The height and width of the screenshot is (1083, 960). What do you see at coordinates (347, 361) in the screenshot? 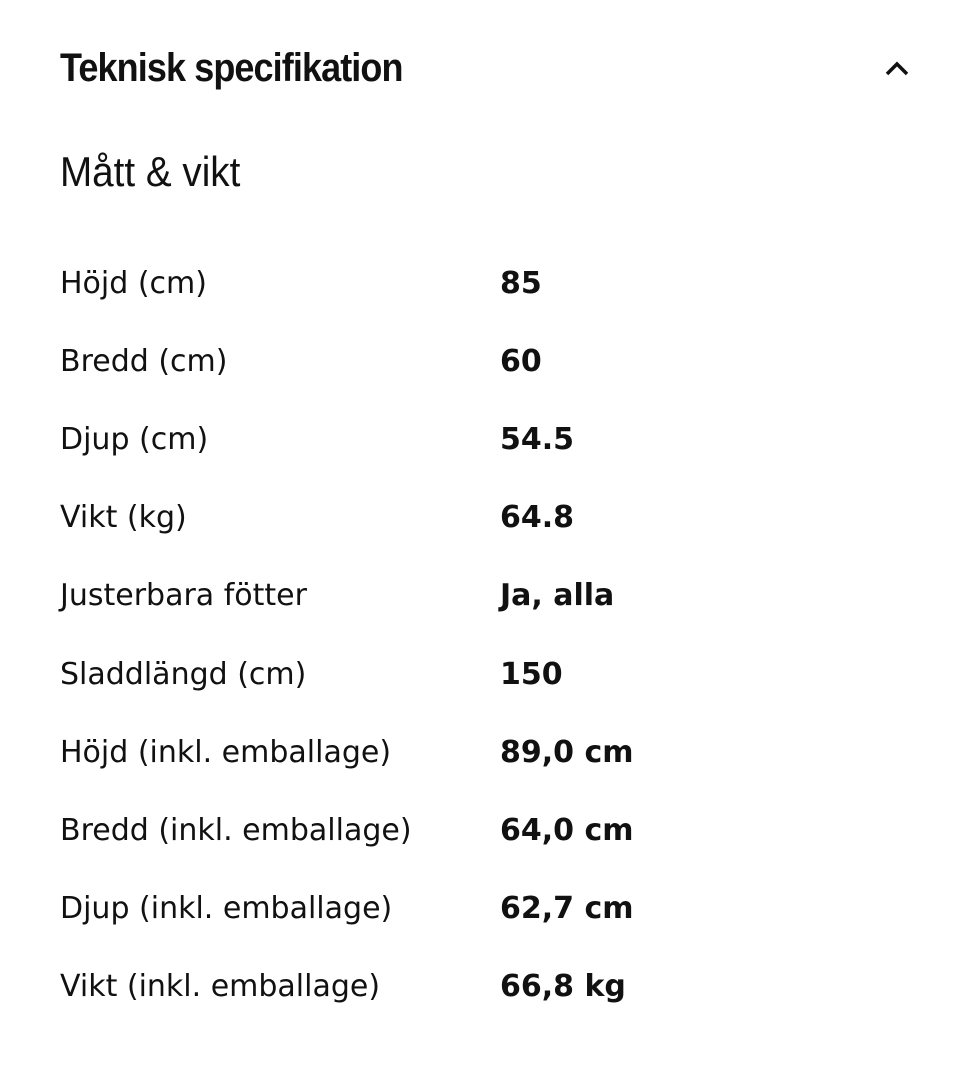
I see `spec-row: Bredd (cm) 60` at bounding box center [347, 361].